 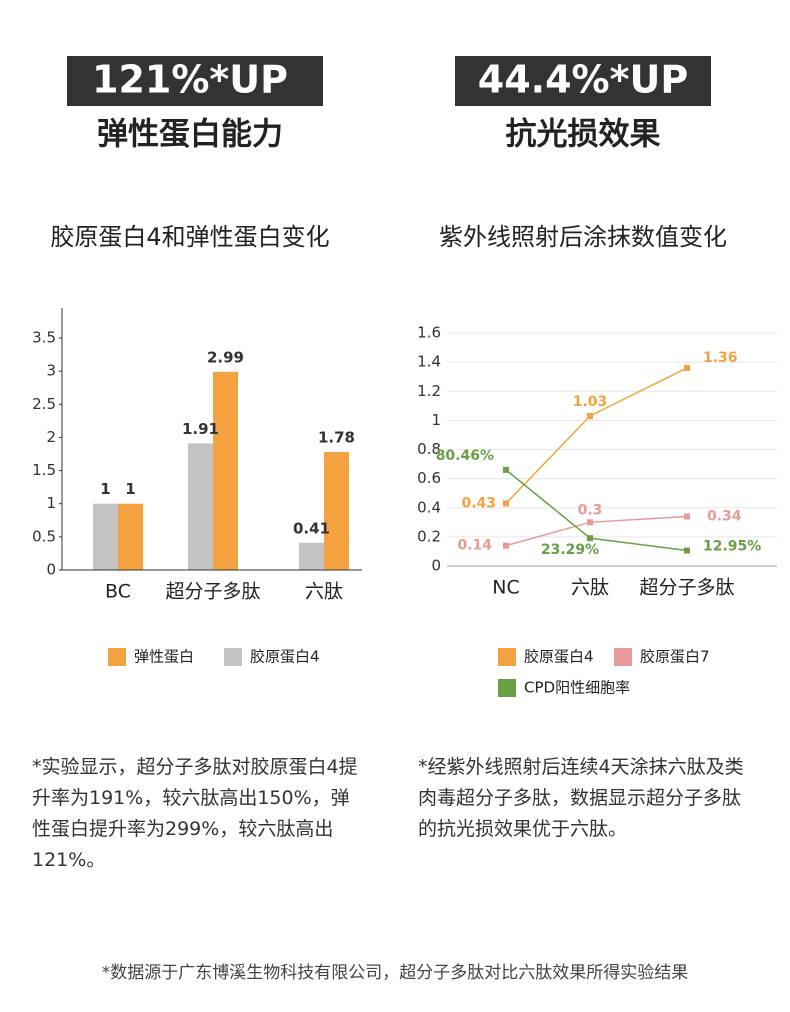 What do you see at coordinates (395, 973) in the screenshot?
I see `footer: *数据源于广东博溪生物科技有限公司，超分子多肽对比六肽效果所得实验结果` at bounding box center [395, 973].